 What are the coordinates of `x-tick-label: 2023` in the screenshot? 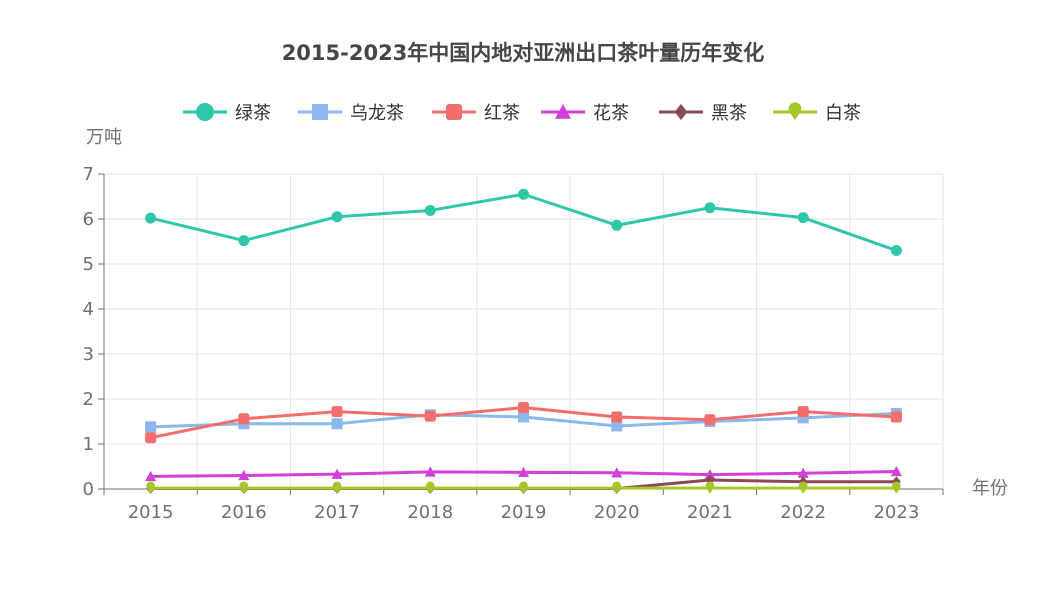 It's located at (896, 512).